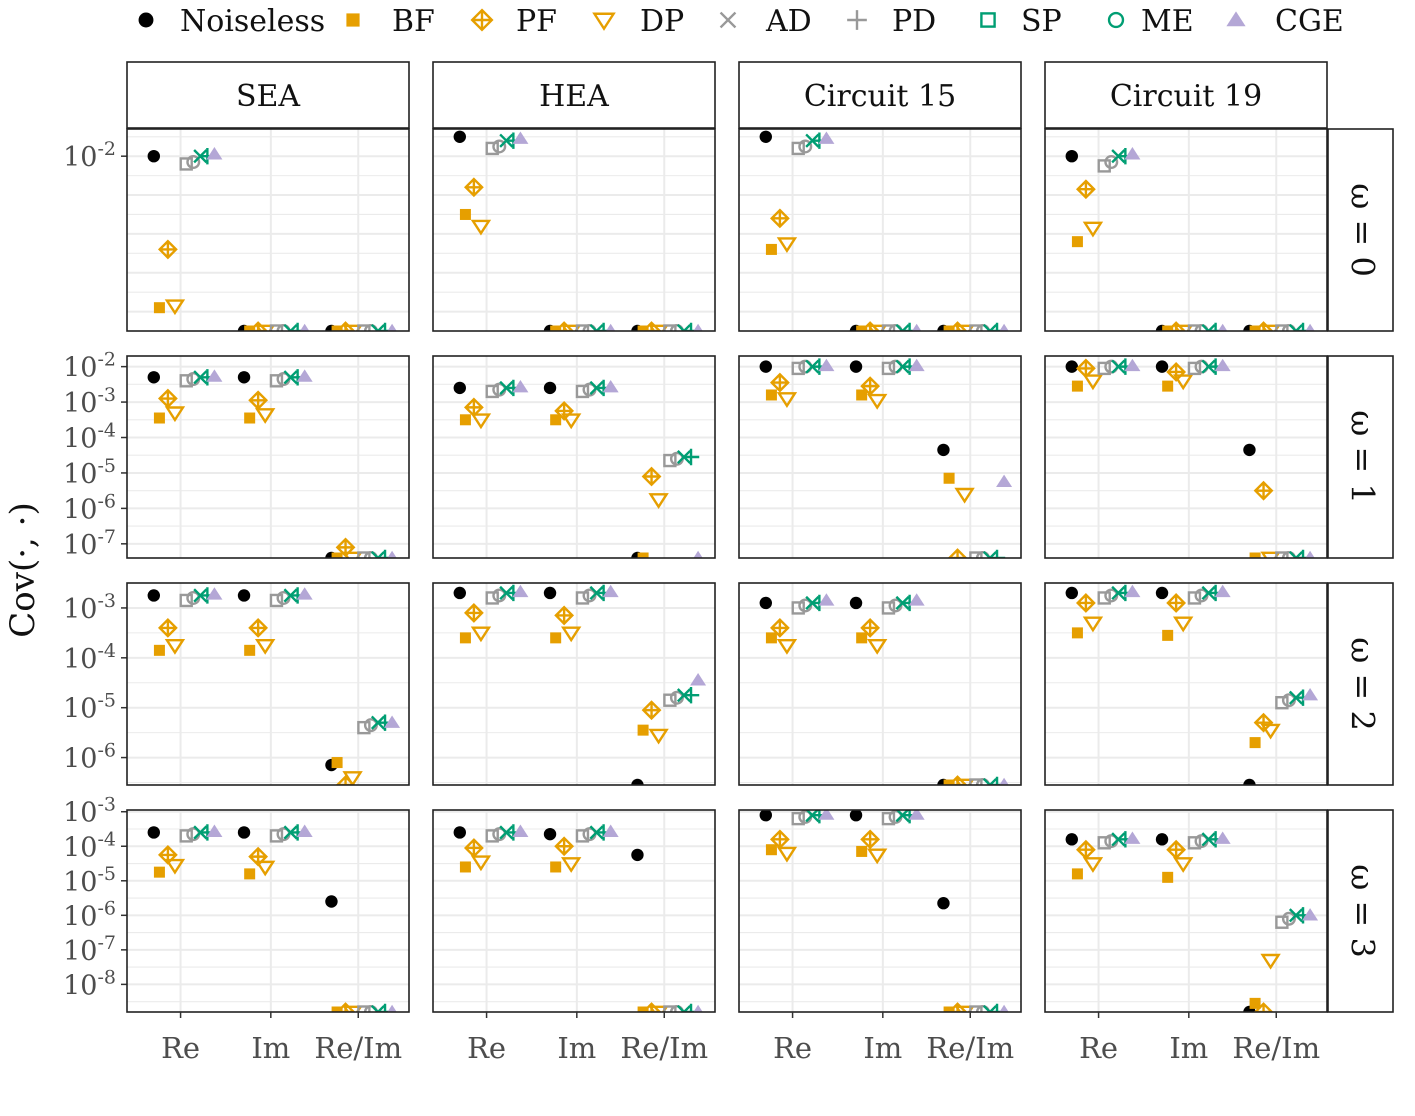  What do you see at coordinates (89, 657) in the screenshot?
I see `y-tick-label: 10⁻⁴` at bounding box center [89, 657].